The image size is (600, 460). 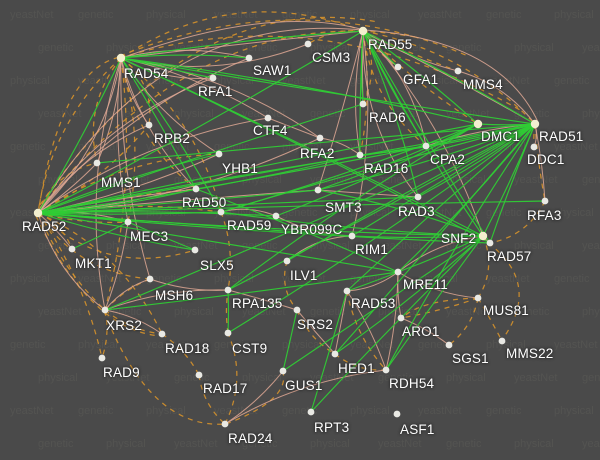 What do you see at coordinates (363, 31) in the screenshot?
I see `graph-node-rad55` at bounding box center [363, 31].